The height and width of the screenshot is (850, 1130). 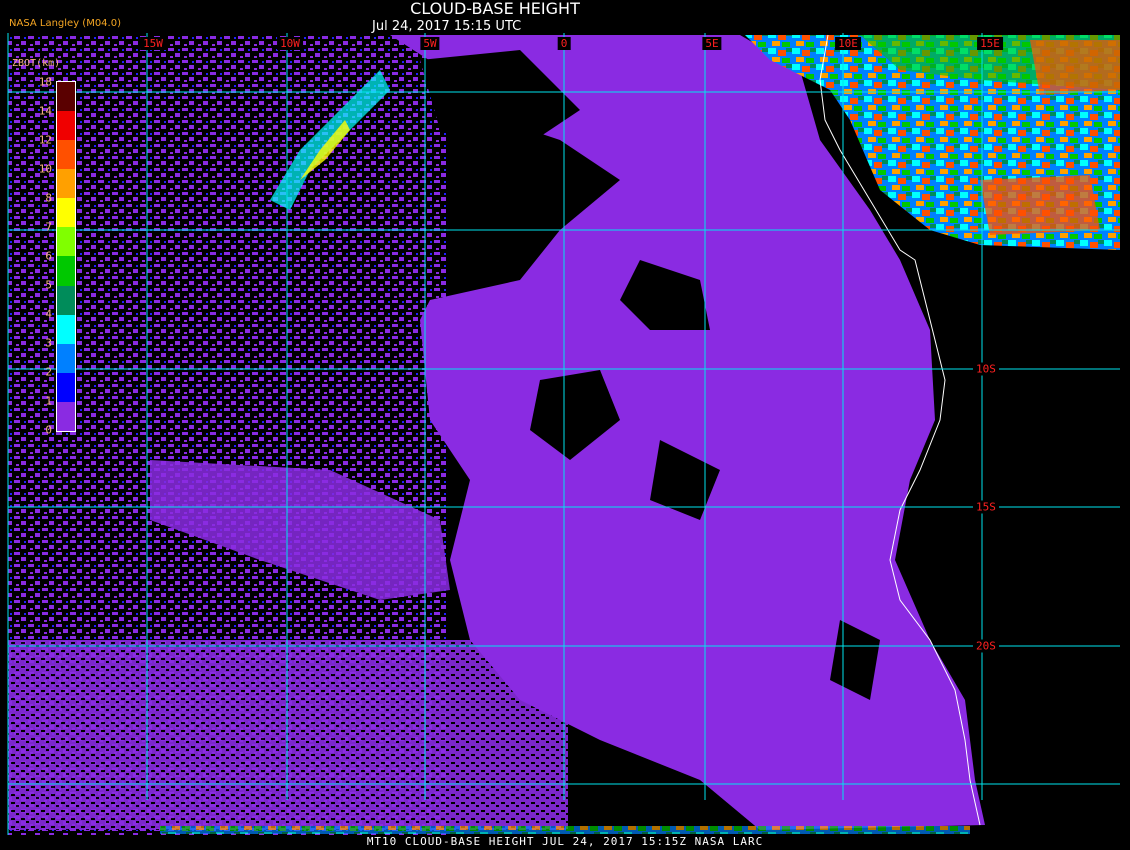 What do you see at coordinates (447, 26) in the screenshot?
I see `map-timestamp: Jul 24, 2017 15:15 UTC` at bounding box center [447, 26].